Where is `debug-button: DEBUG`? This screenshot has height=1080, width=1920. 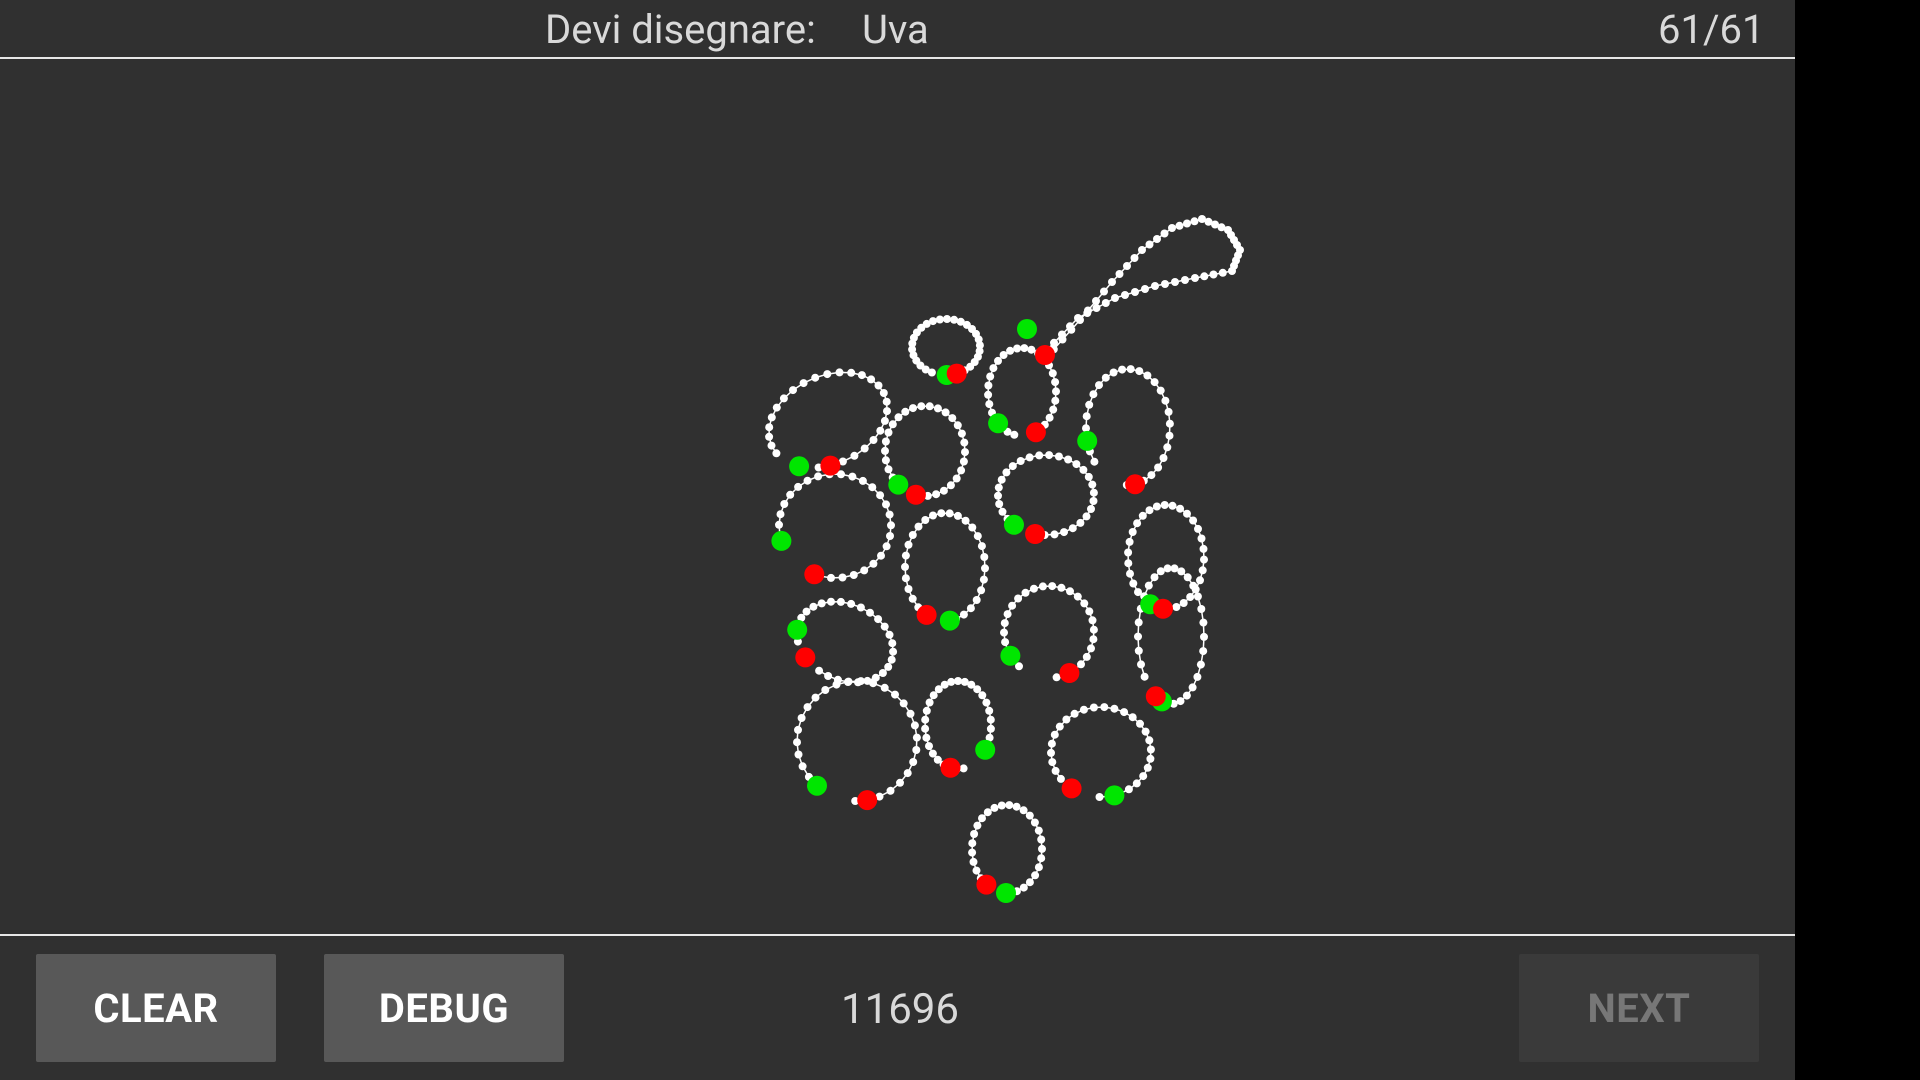
debug-button: DEBUG is located at coordinates (444, 1008).